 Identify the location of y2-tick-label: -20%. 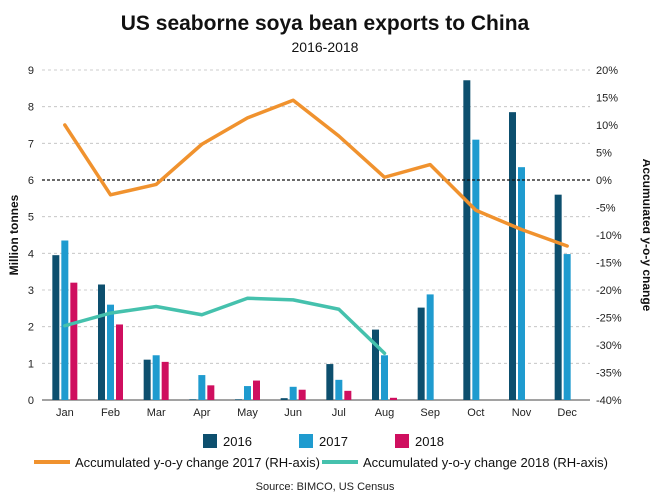
(609, 291).